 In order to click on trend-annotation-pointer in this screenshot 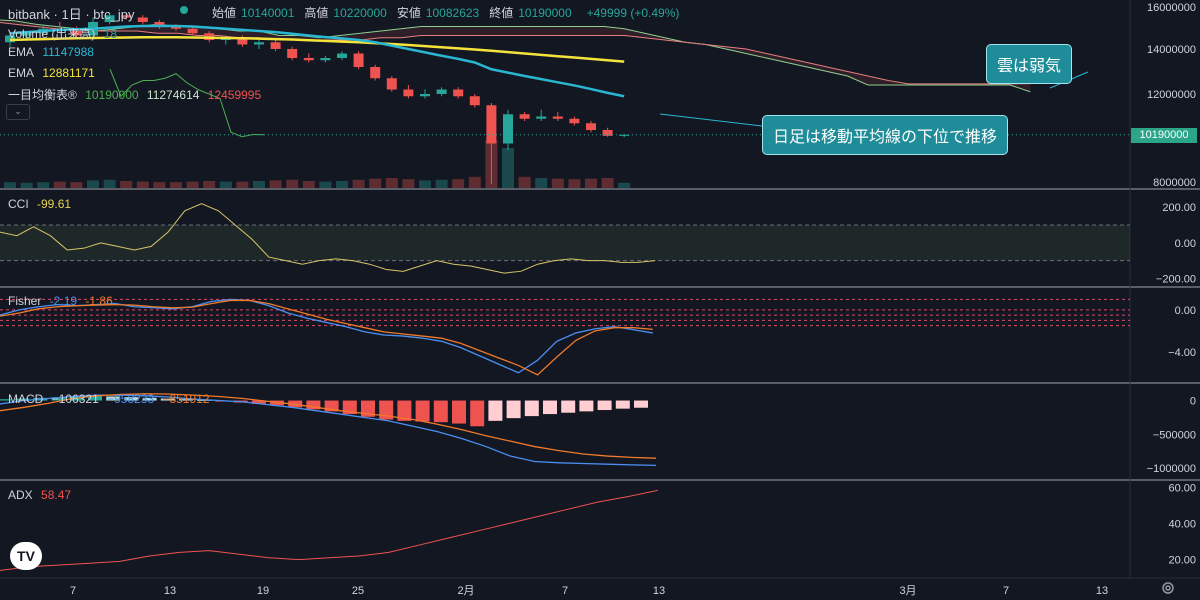, I will do `click(711, 120)`.